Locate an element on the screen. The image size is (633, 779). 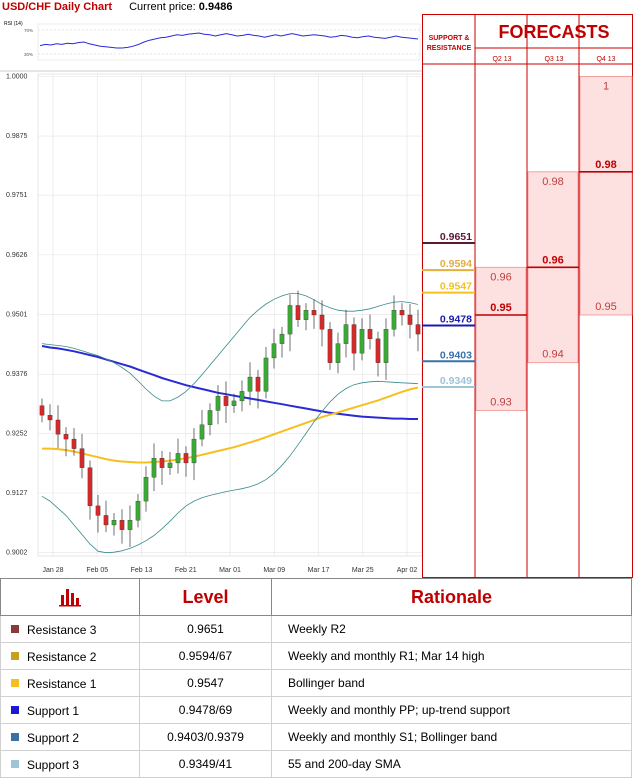
y-tick-label: 0.9127 is located at coordinates (17, 493).